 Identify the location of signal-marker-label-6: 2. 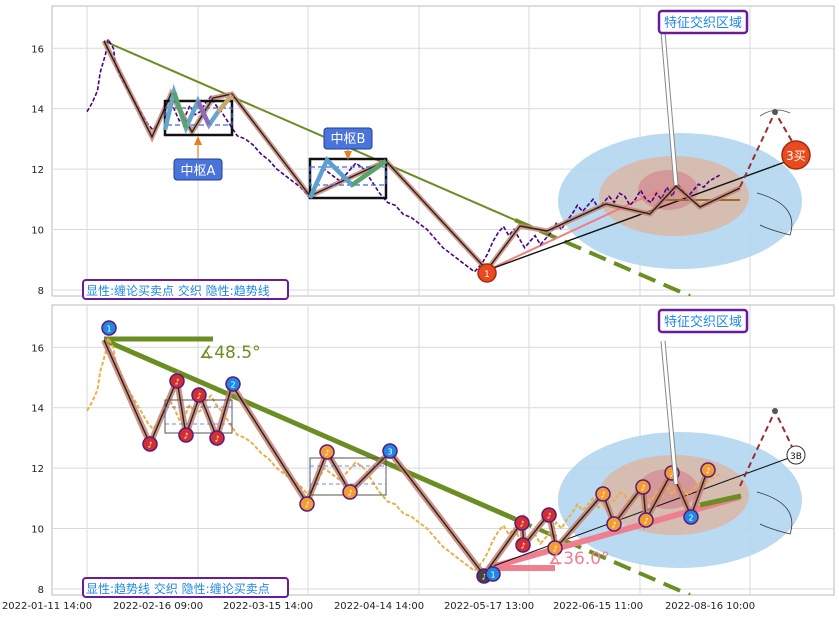
(232, 385).